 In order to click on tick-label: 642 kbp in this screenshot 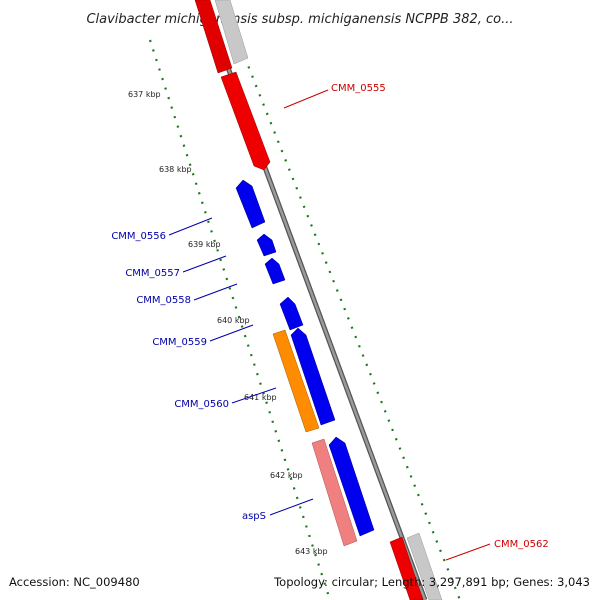, I will do `click(286, 475)`.